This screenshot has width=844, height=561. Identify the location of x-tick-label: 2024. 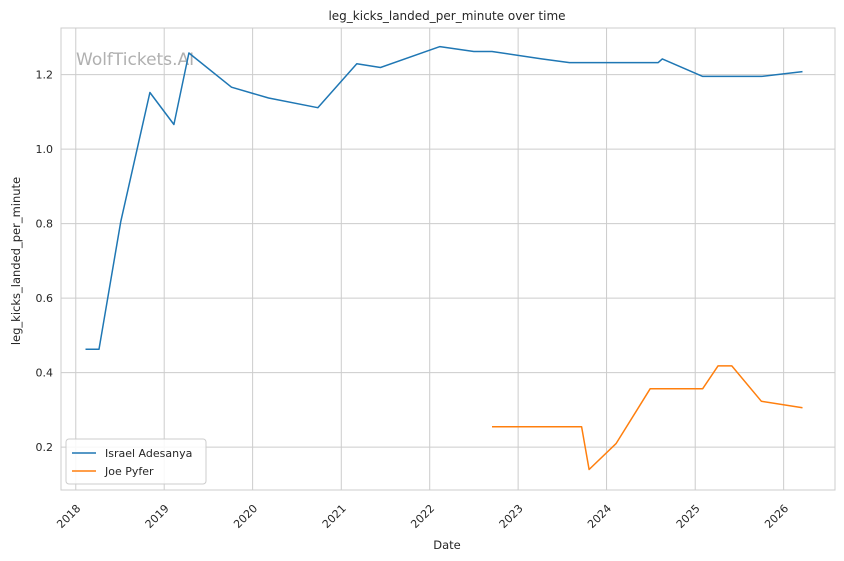
(599, 516).